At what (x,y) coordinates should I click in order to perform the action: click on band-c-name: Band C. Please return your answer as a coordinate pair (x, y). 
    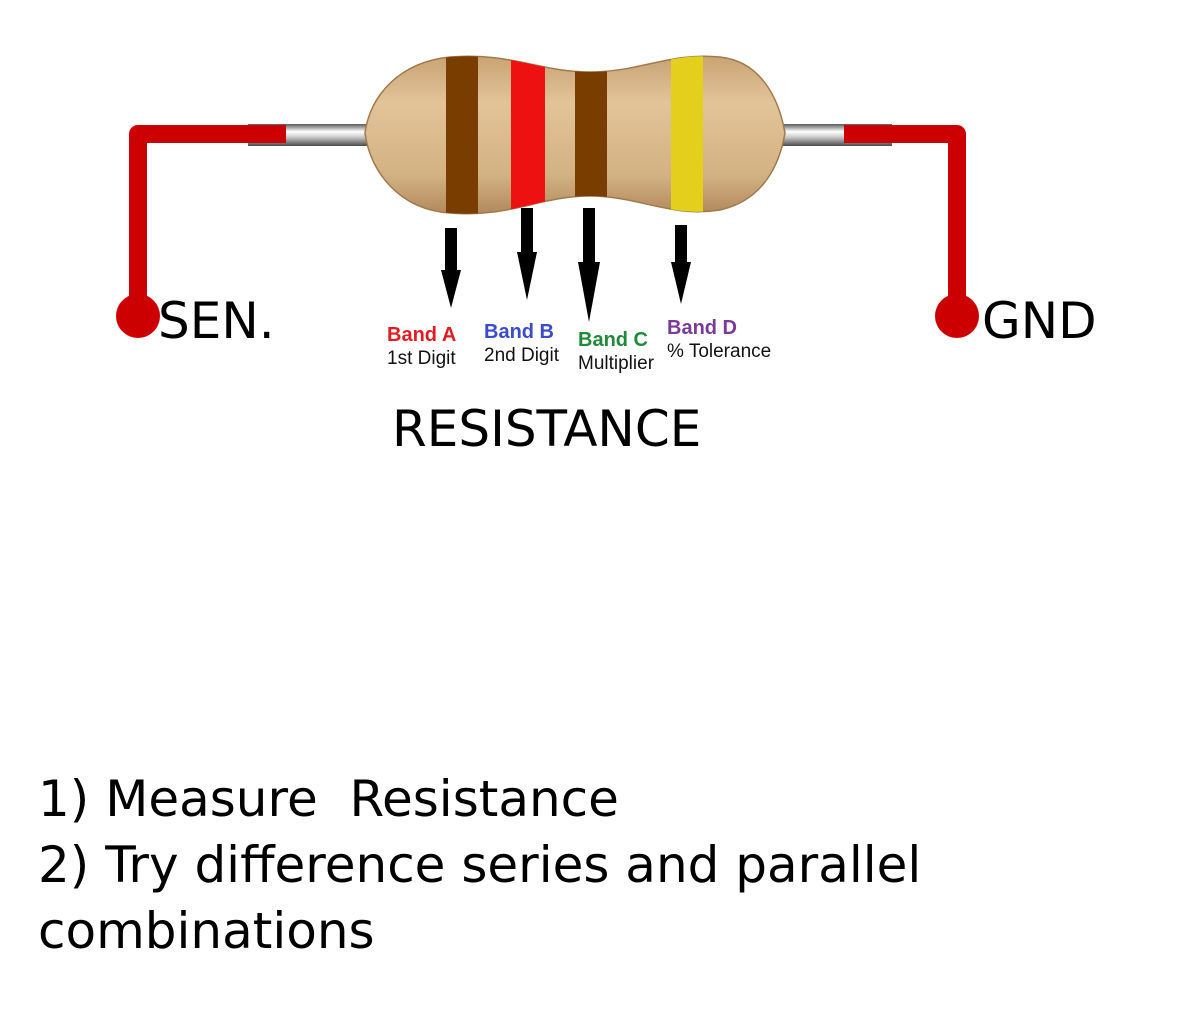
    Looking at the image, I should click on (613, 340).